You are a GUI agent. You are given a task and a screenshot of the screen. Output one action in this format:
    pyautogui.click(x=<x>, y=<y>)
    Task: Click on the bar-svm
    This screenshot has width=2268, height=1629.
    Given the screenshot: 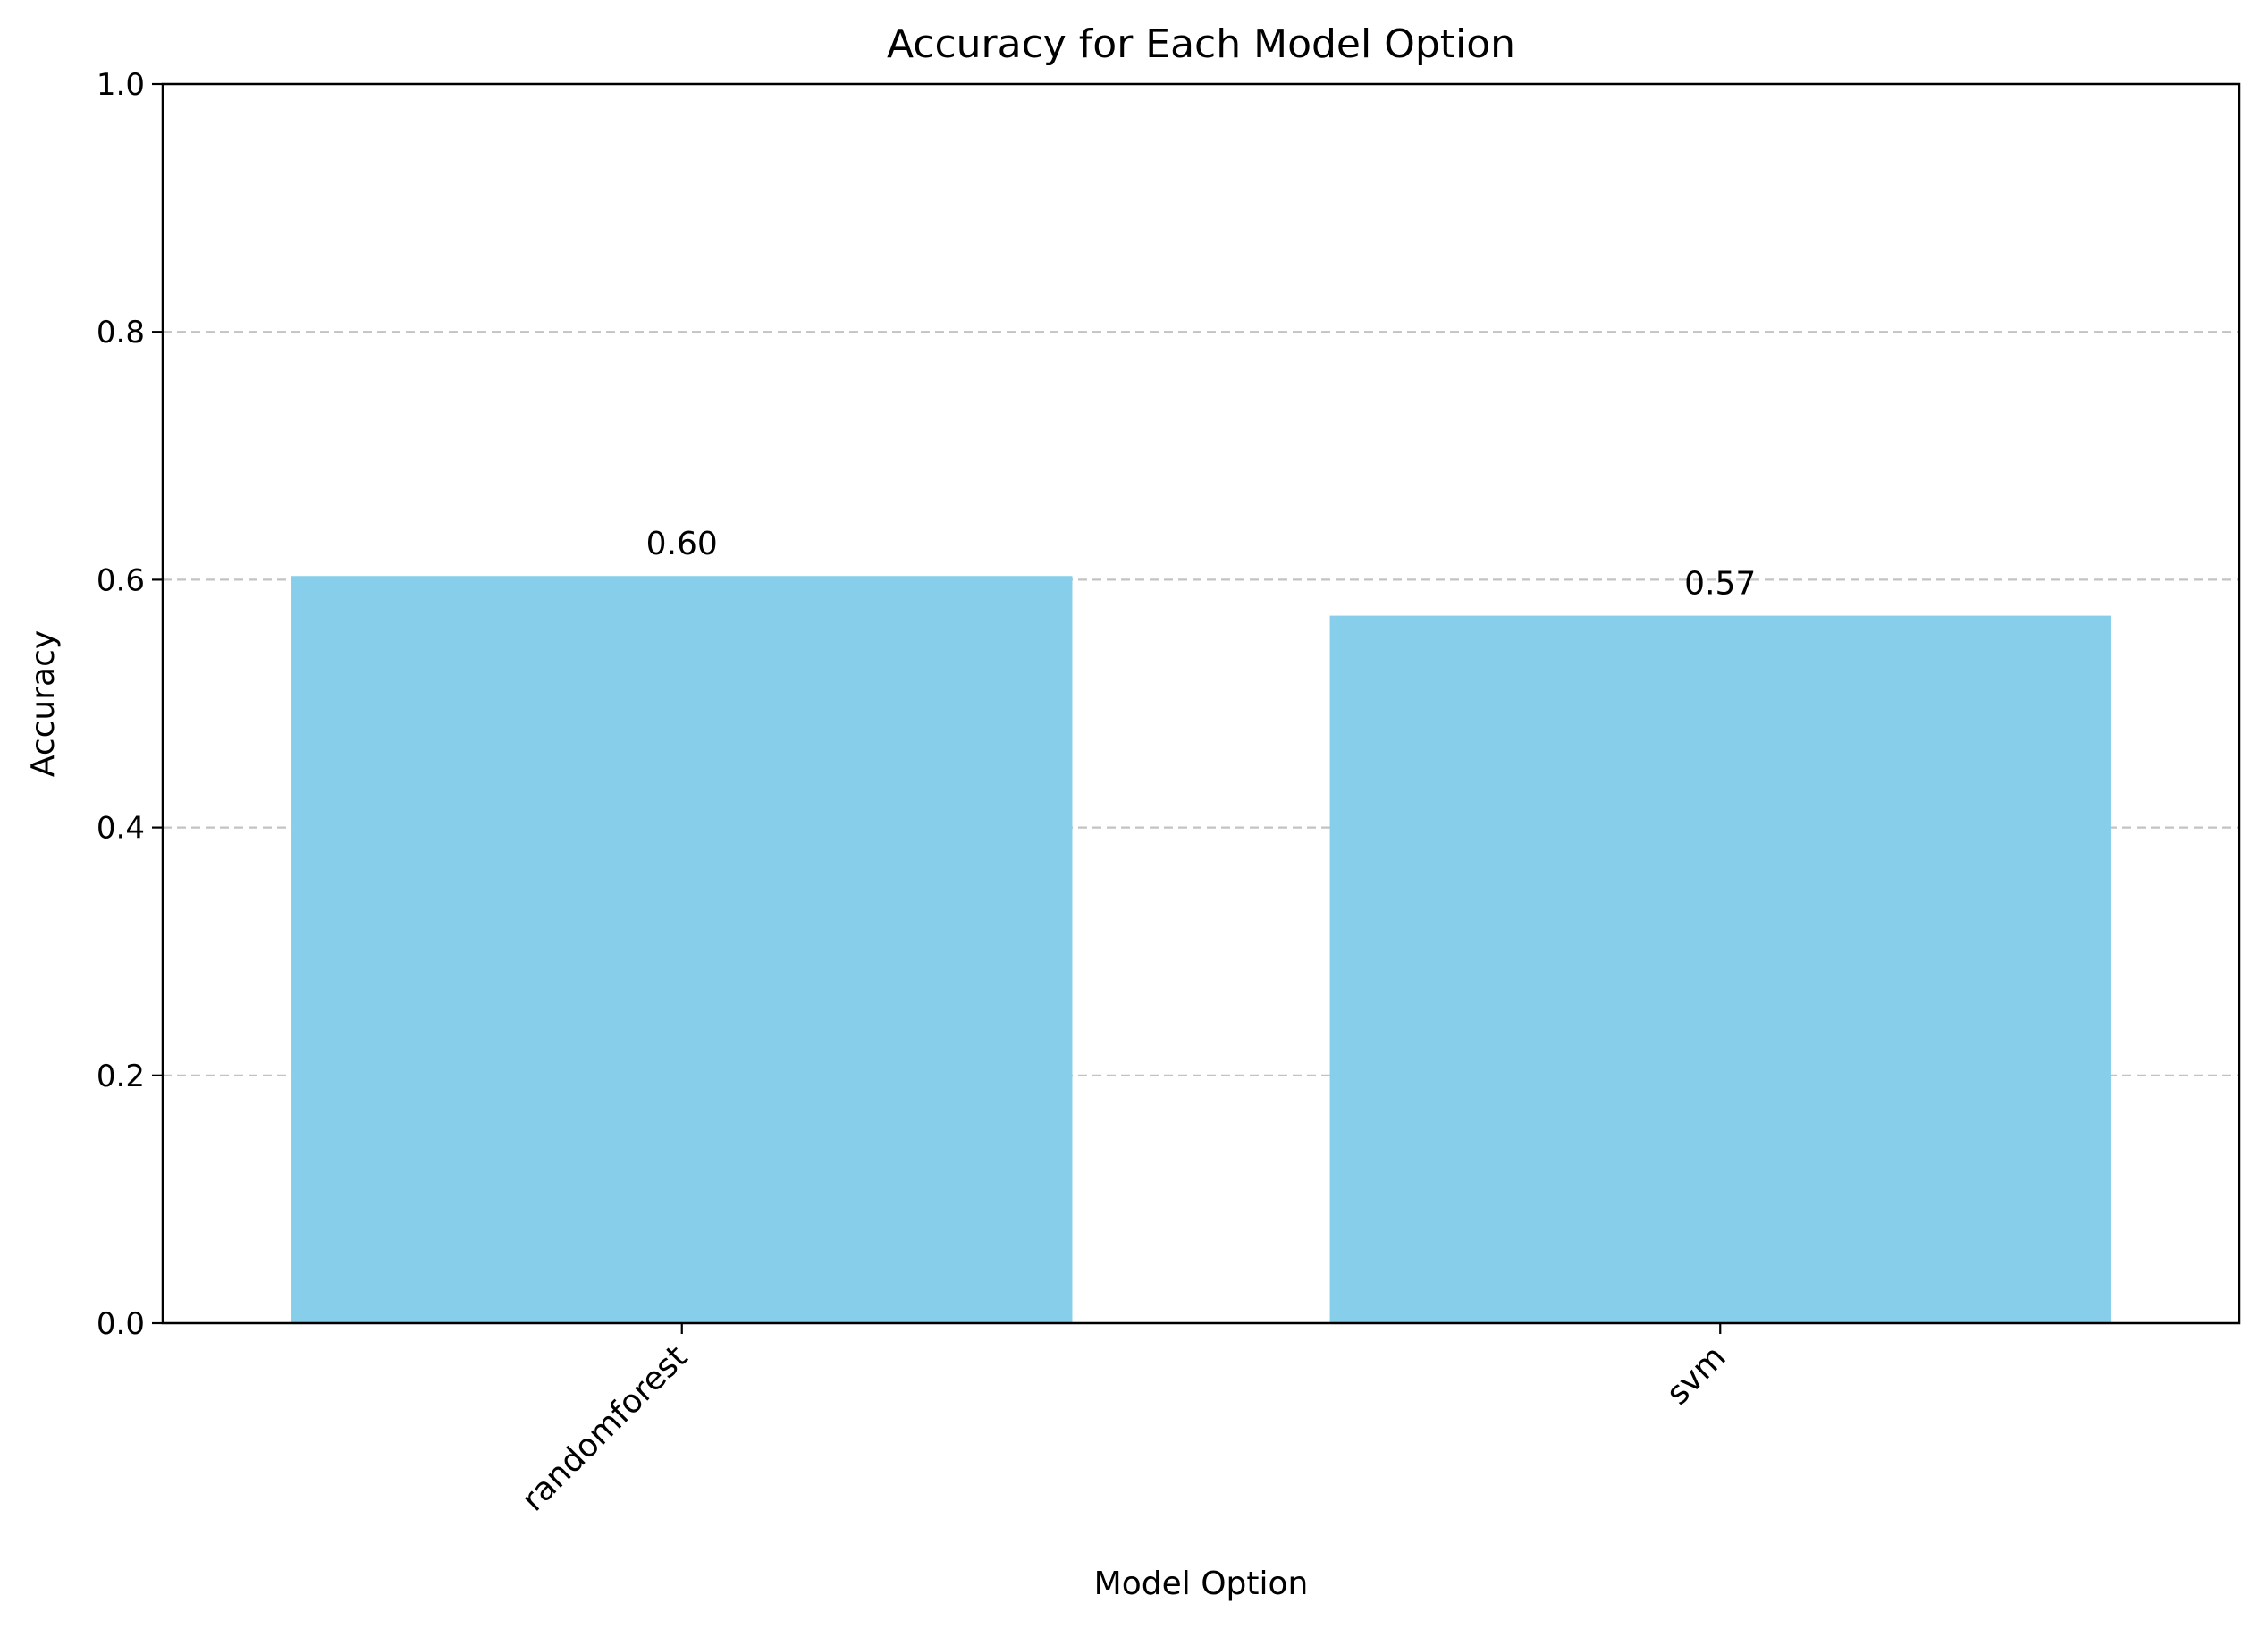 What is the action you would take?
    pyautogui.click(x=1720, y=969)
    